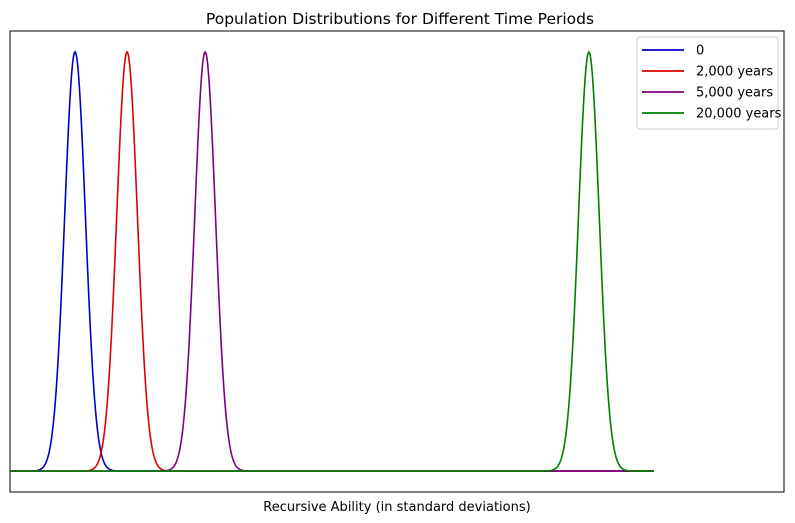 The height and width of the screenshot is (523, 795). I want to click on legend: 0 2,000 years 5,000 years 20,000 years, so click(709, 83).